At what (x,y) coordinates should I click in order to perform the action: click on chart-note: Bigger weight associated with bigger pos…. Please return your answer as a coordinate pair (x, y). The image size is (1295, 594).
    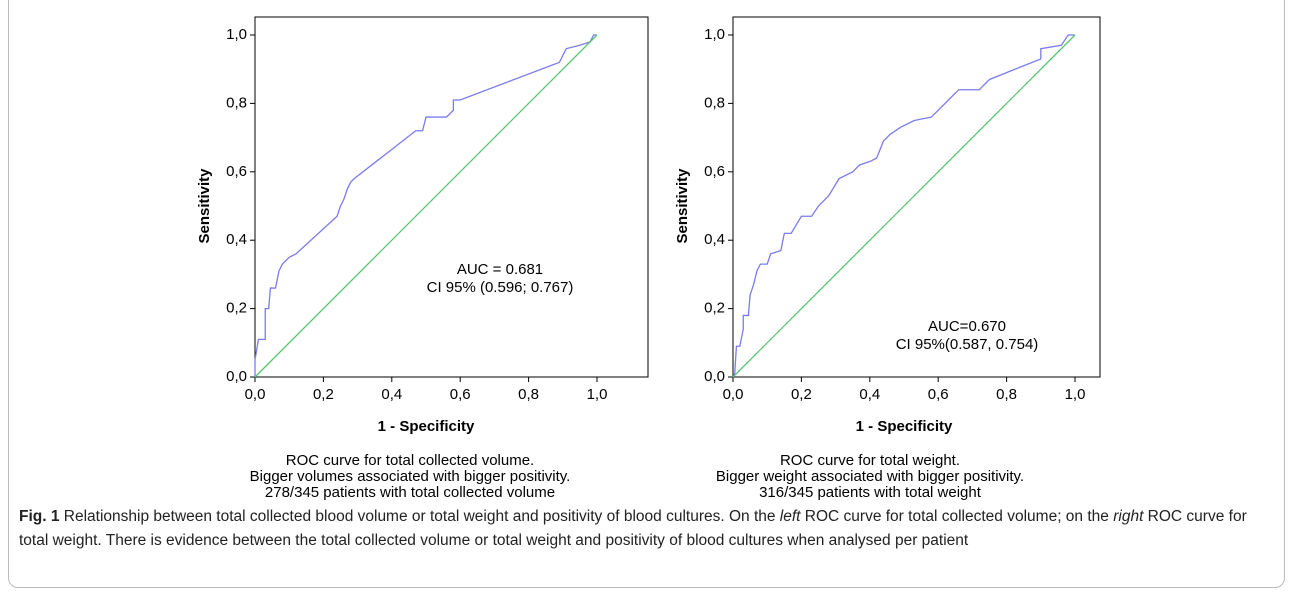
    Looking at the image, I should click on (870, 476).